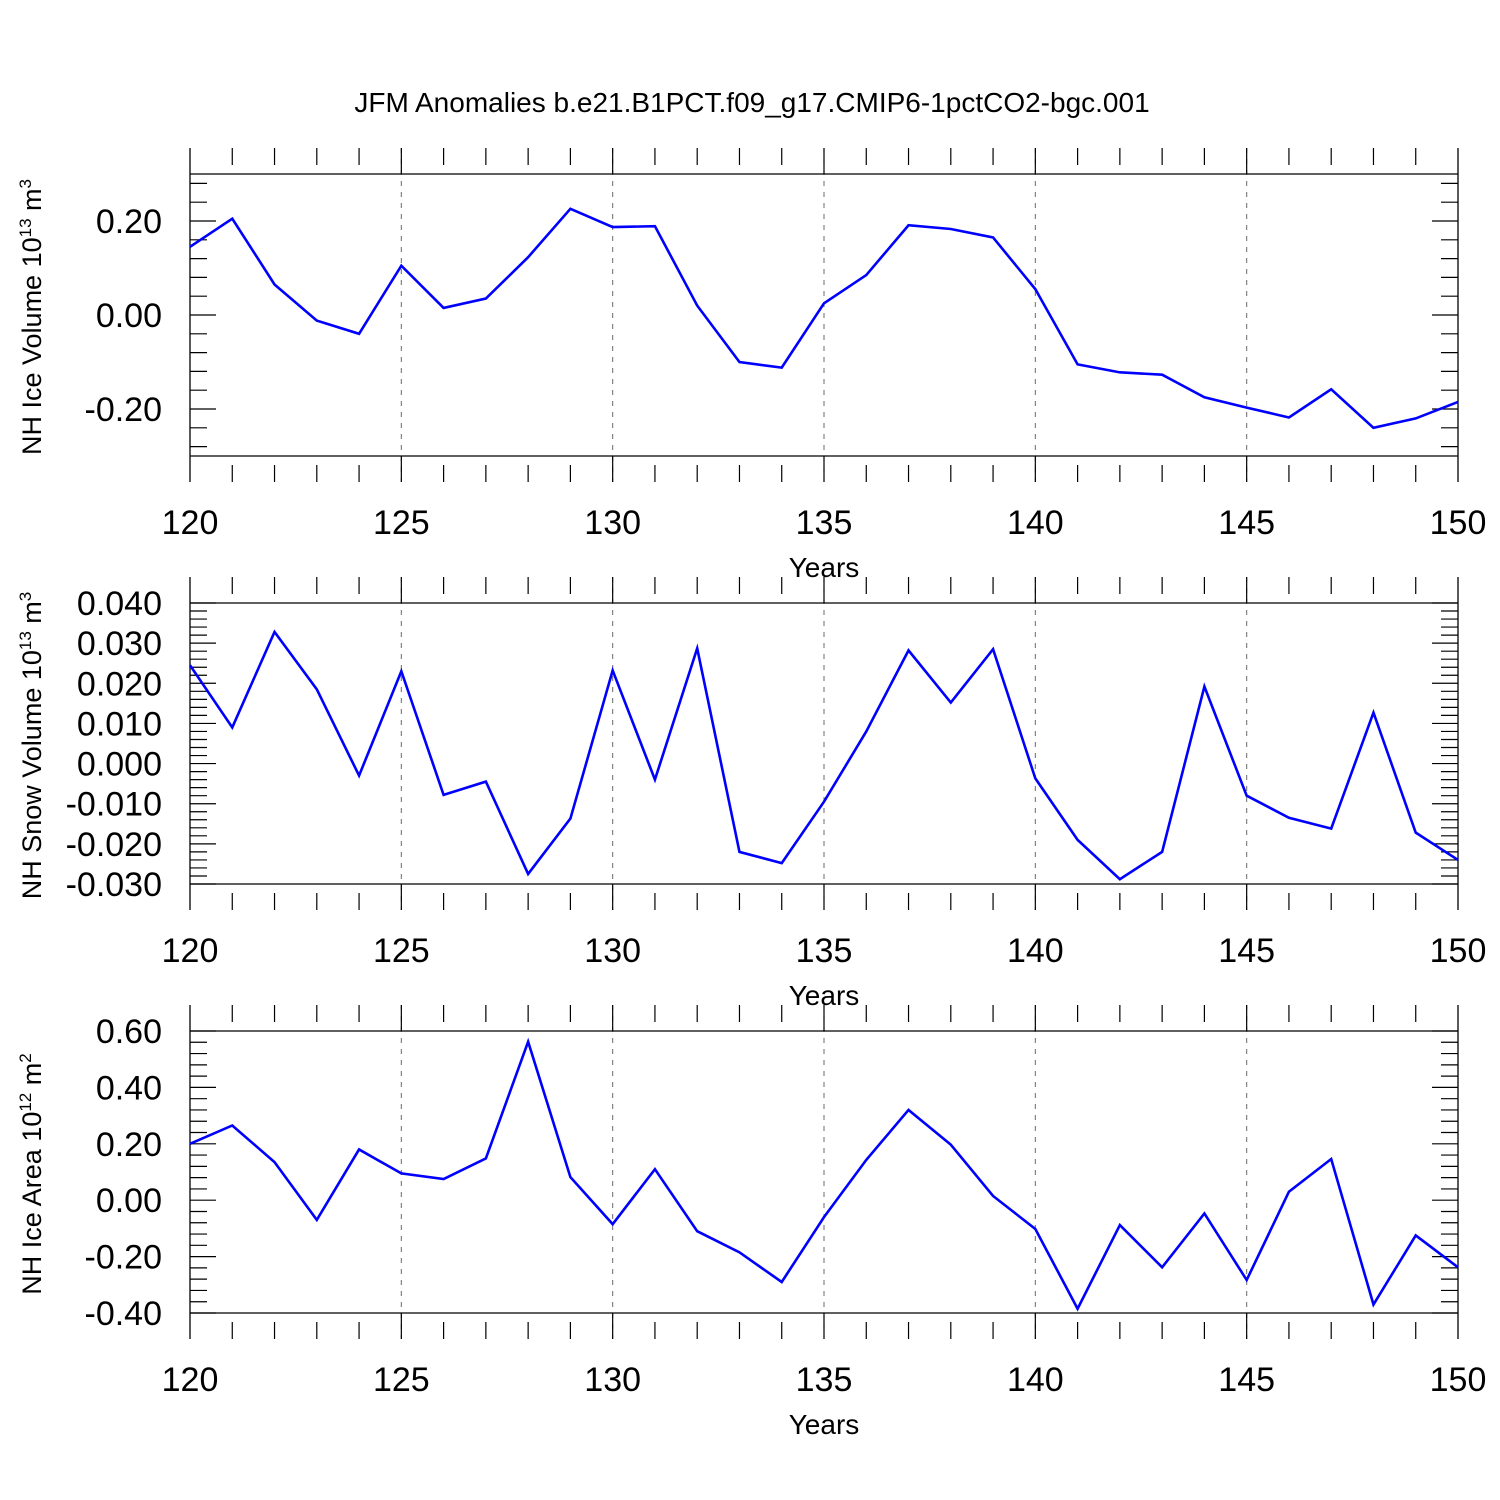  I want to click on y-tick-label: 0.000, so click(119, 765).